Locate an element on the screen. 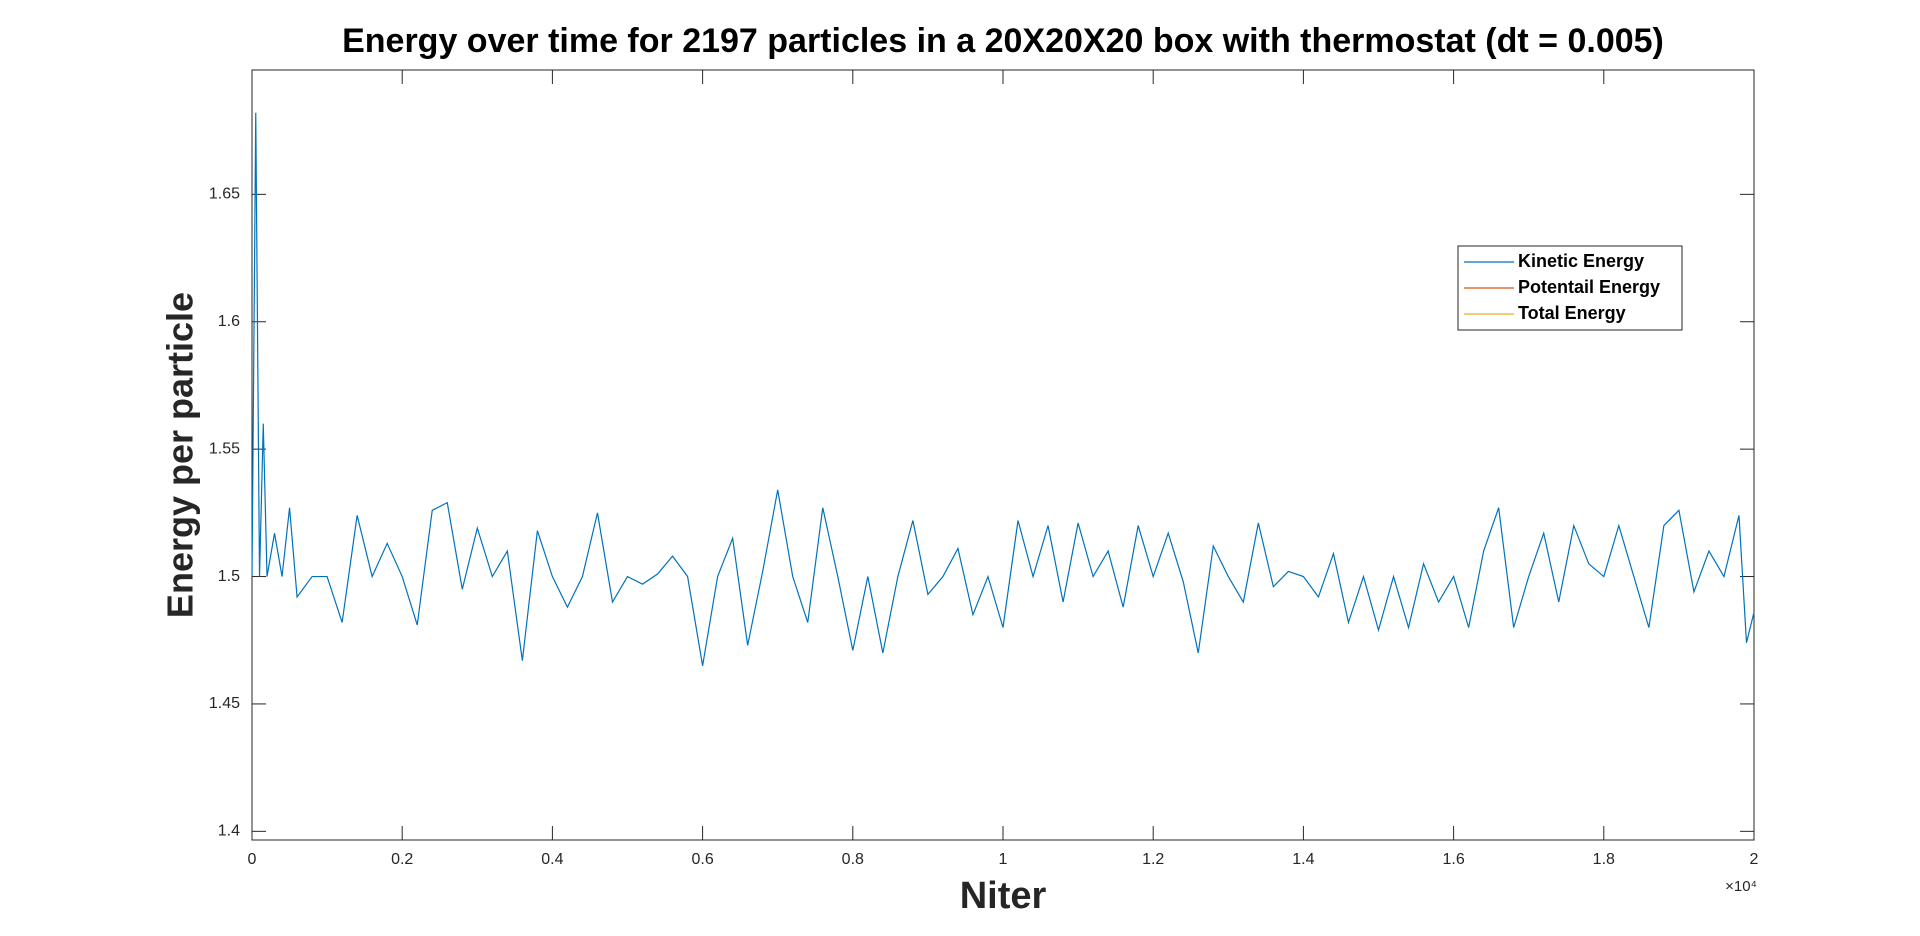 The height and width of the screenshot is (936, 1920). x-tick-label: 0.4 is located at coordinates (552, 859).